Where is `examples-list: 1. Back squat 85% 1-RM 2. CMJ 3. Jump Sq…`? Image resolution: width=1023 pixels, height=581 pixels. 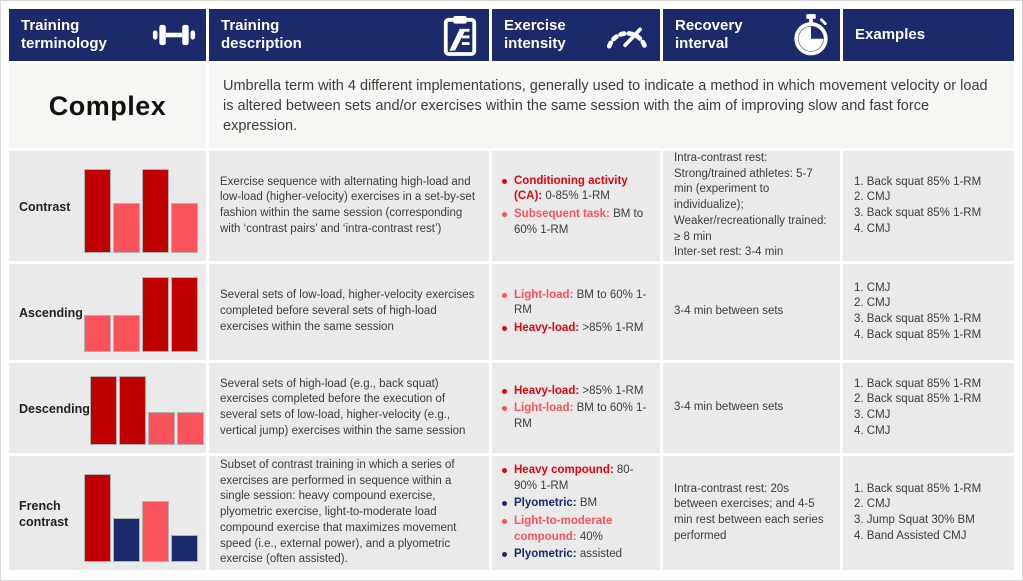
examples-list: 1. Back squat 85% 1-RM 2. CMJ 3. Jump Sq… is located at coordinates (918, 512).